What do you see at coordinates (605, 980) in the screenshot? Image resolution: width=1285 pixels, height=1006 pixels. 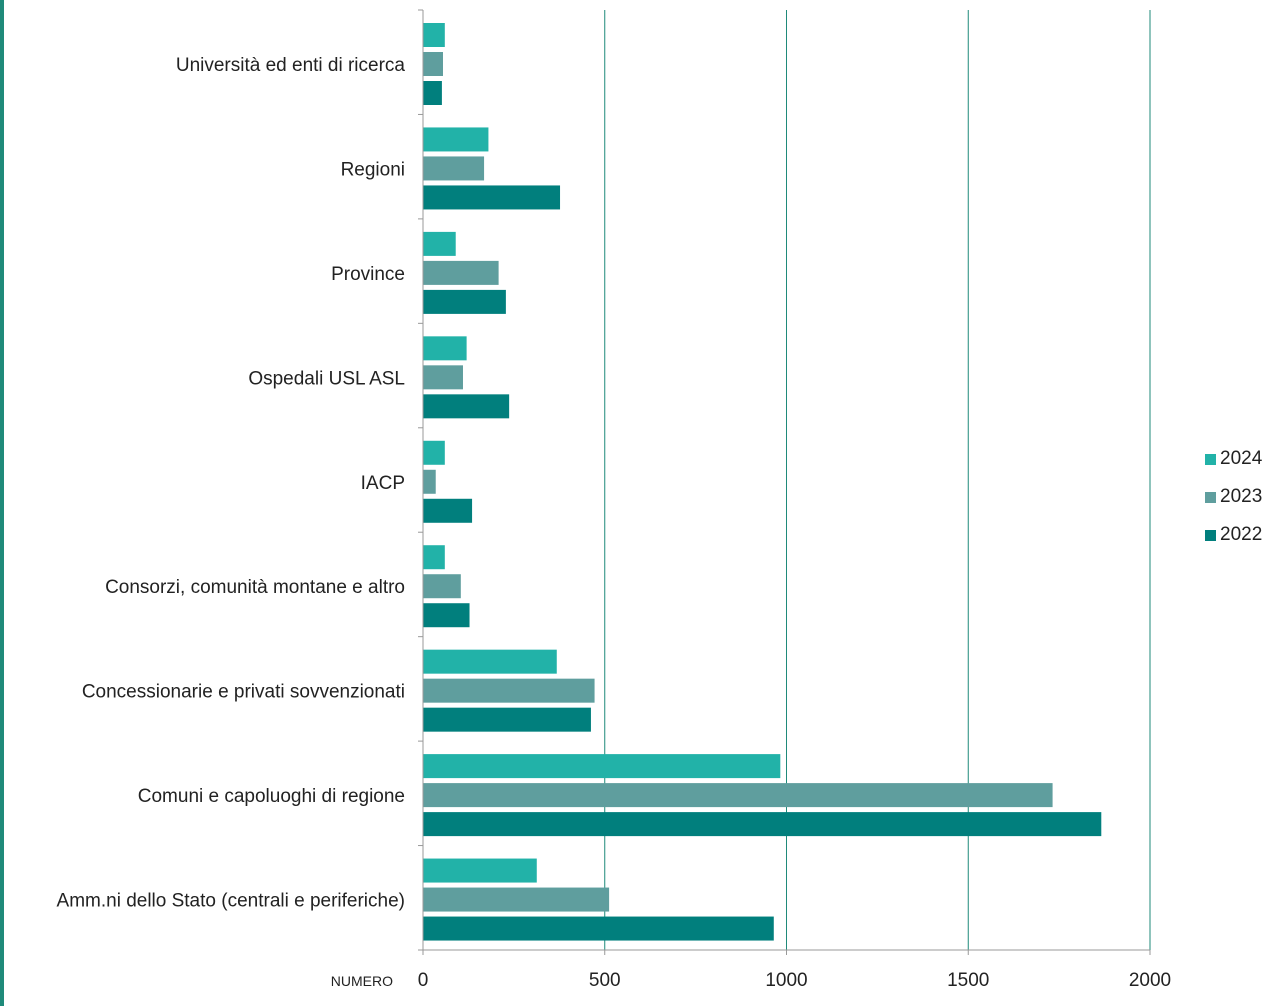 I see `x-tick-label: 500` at bounding box center [605, 980].